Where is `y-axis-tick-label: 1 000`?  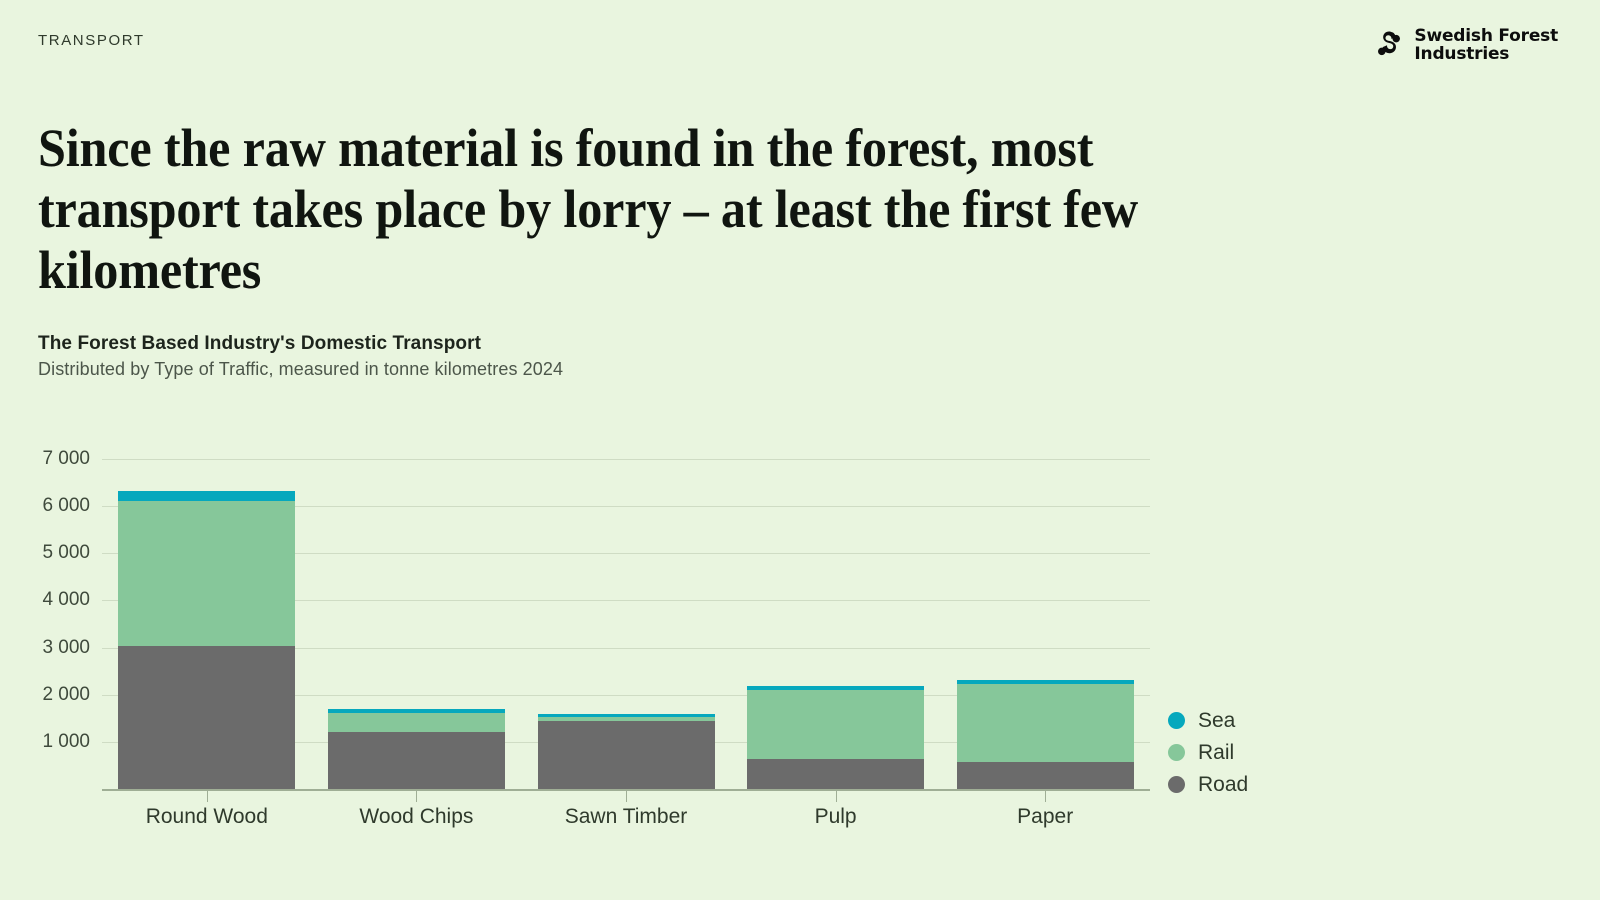 y-axis-tick-label: 1 000 is located at coordinates (66, 741).